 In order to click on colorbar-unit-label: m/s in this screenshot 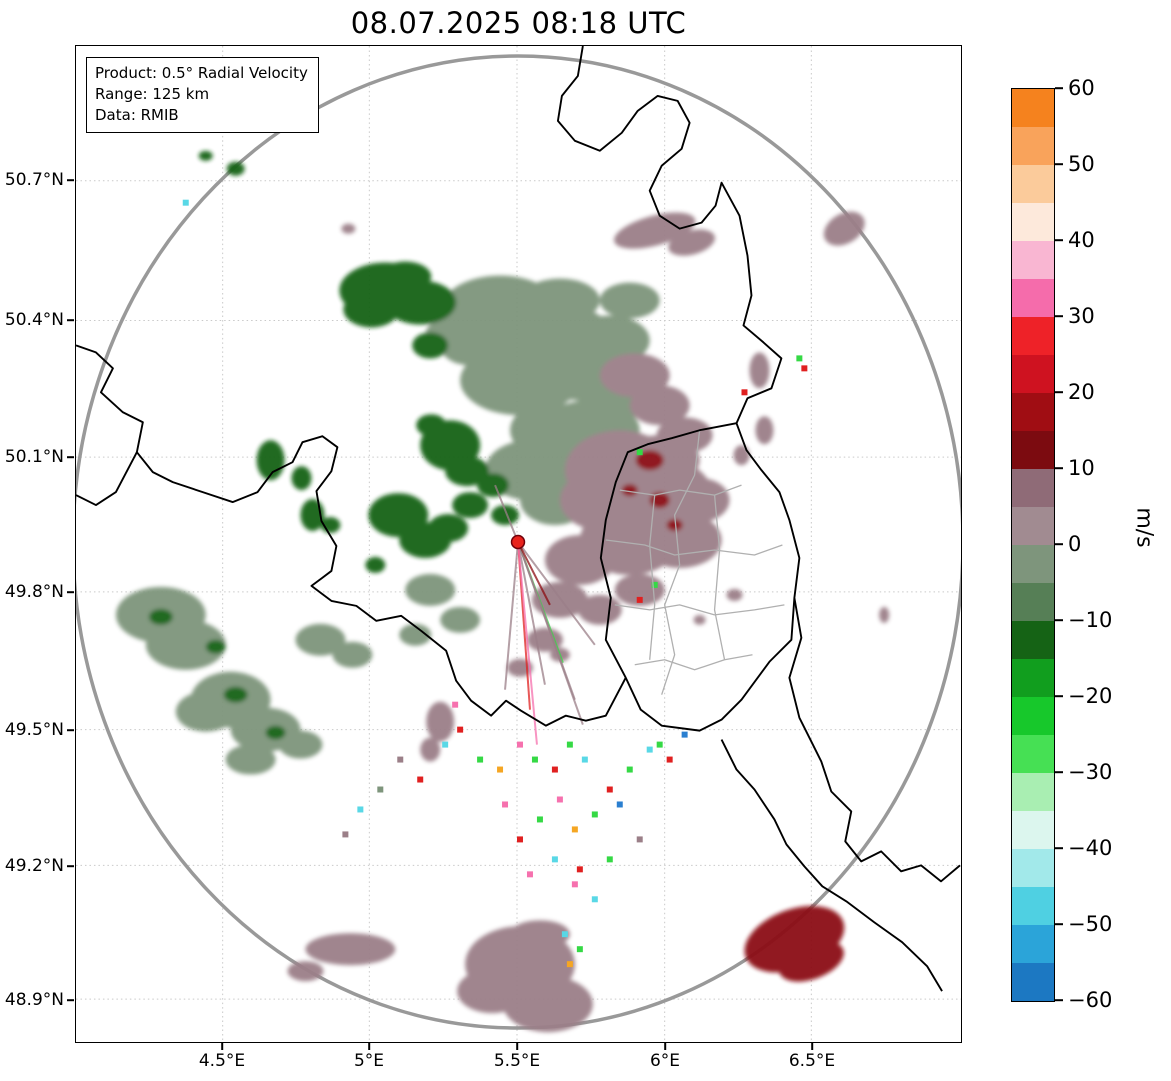, I will do `click(1144, 527)`.